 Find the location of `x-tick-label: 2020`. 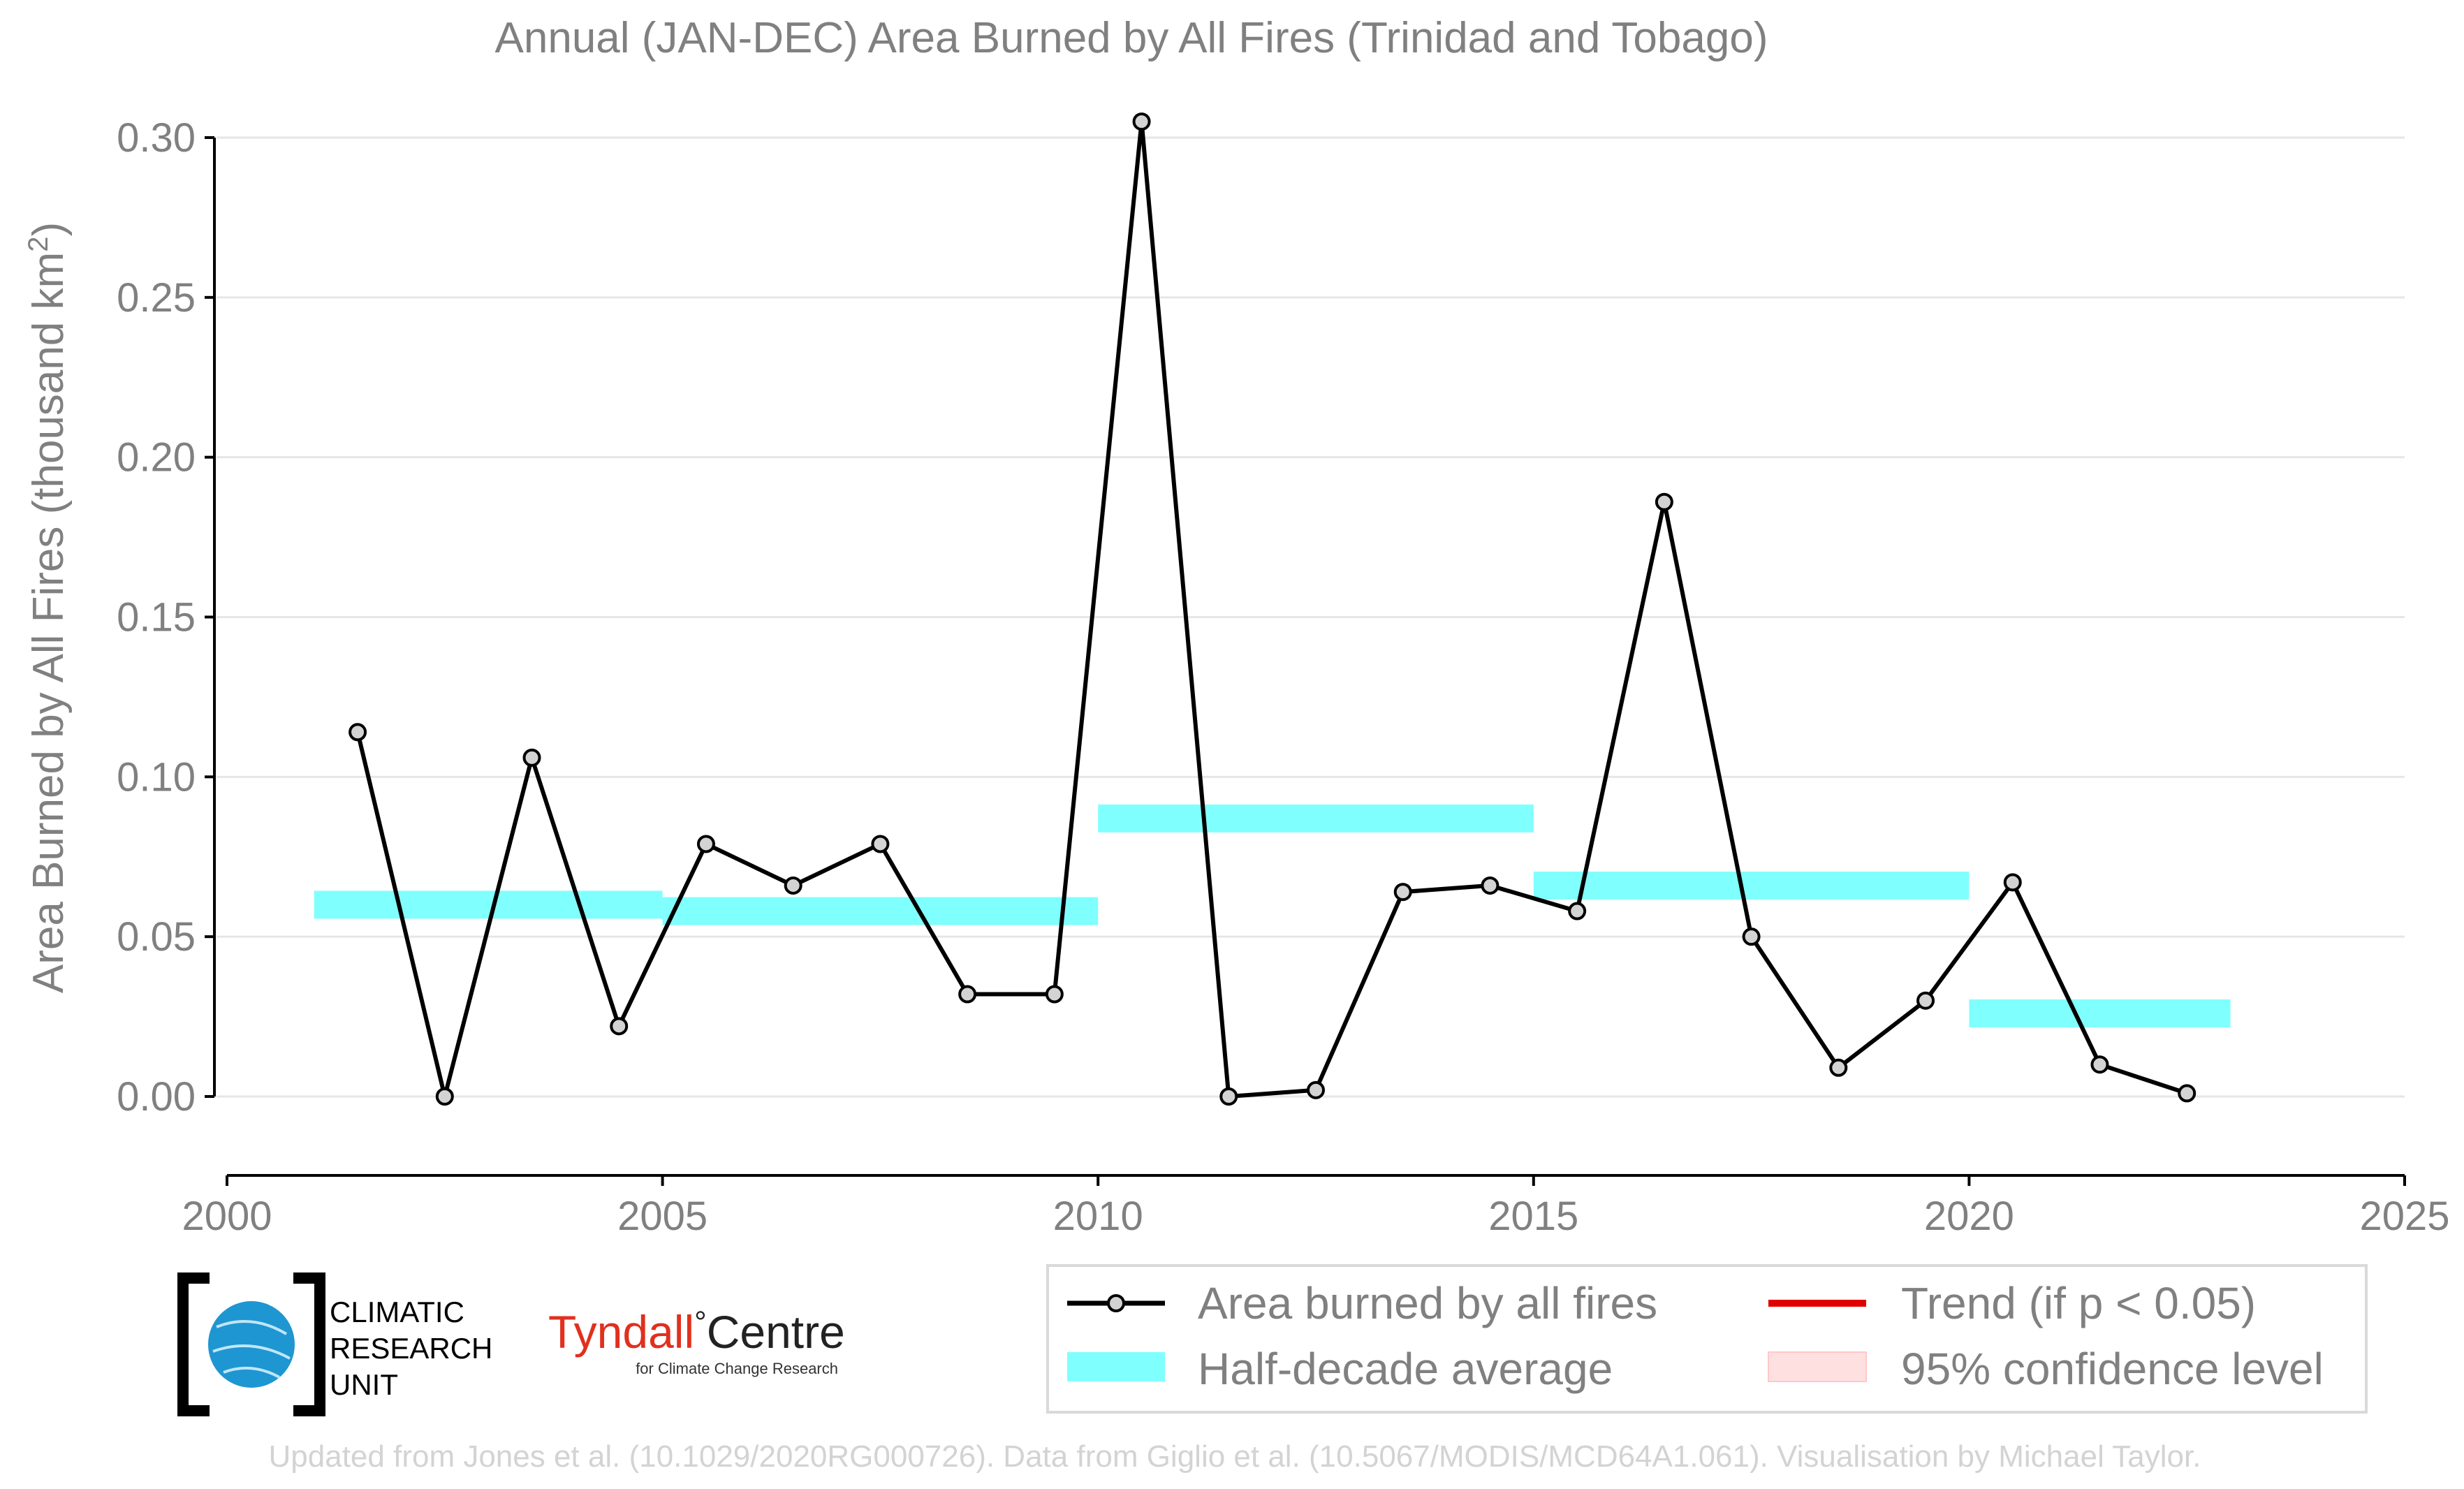

x-tick-label: 2020 is located at coordinates (1969, 1216).